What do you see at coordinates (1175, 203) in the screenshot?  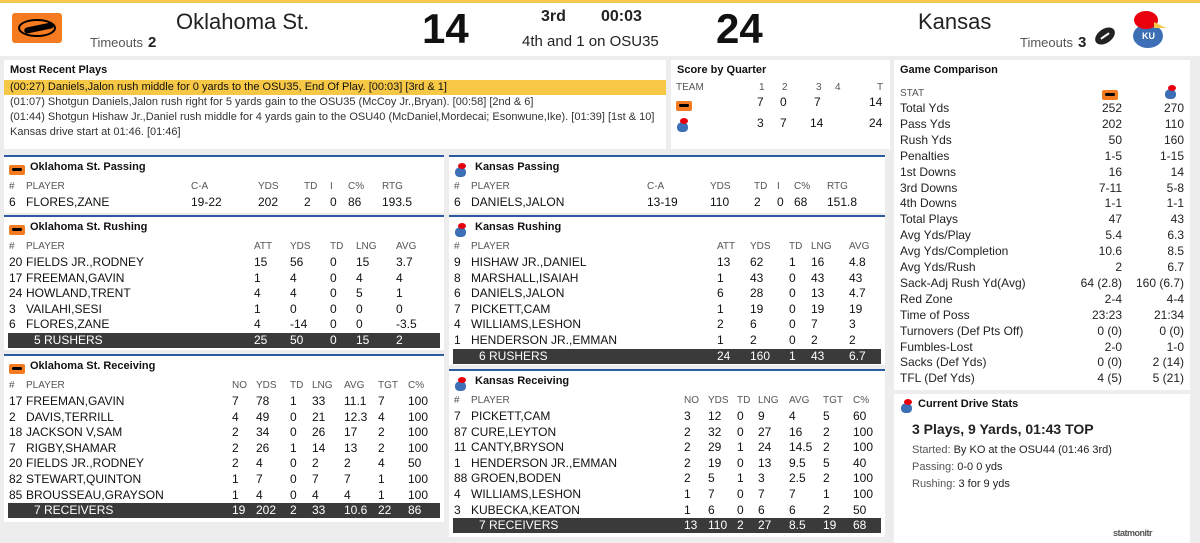 I see `ku-value: 1-1` at bounding box center [1175, 203].